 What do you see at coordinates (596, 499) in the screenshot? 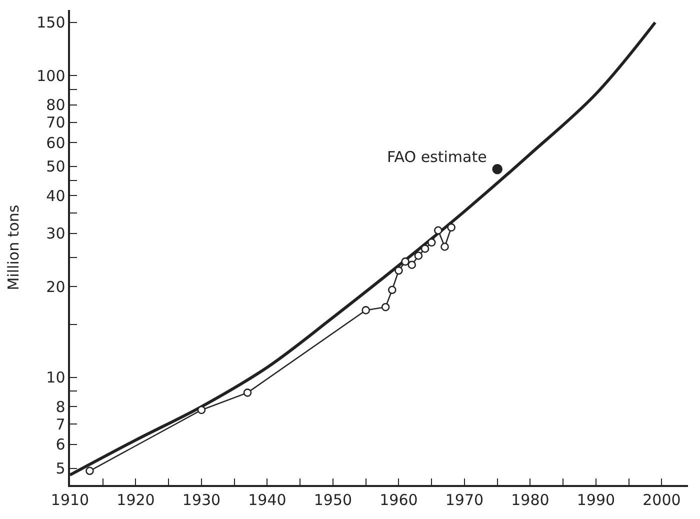
I see `x-tick-label: 1990` at bounding box center [596, 499].